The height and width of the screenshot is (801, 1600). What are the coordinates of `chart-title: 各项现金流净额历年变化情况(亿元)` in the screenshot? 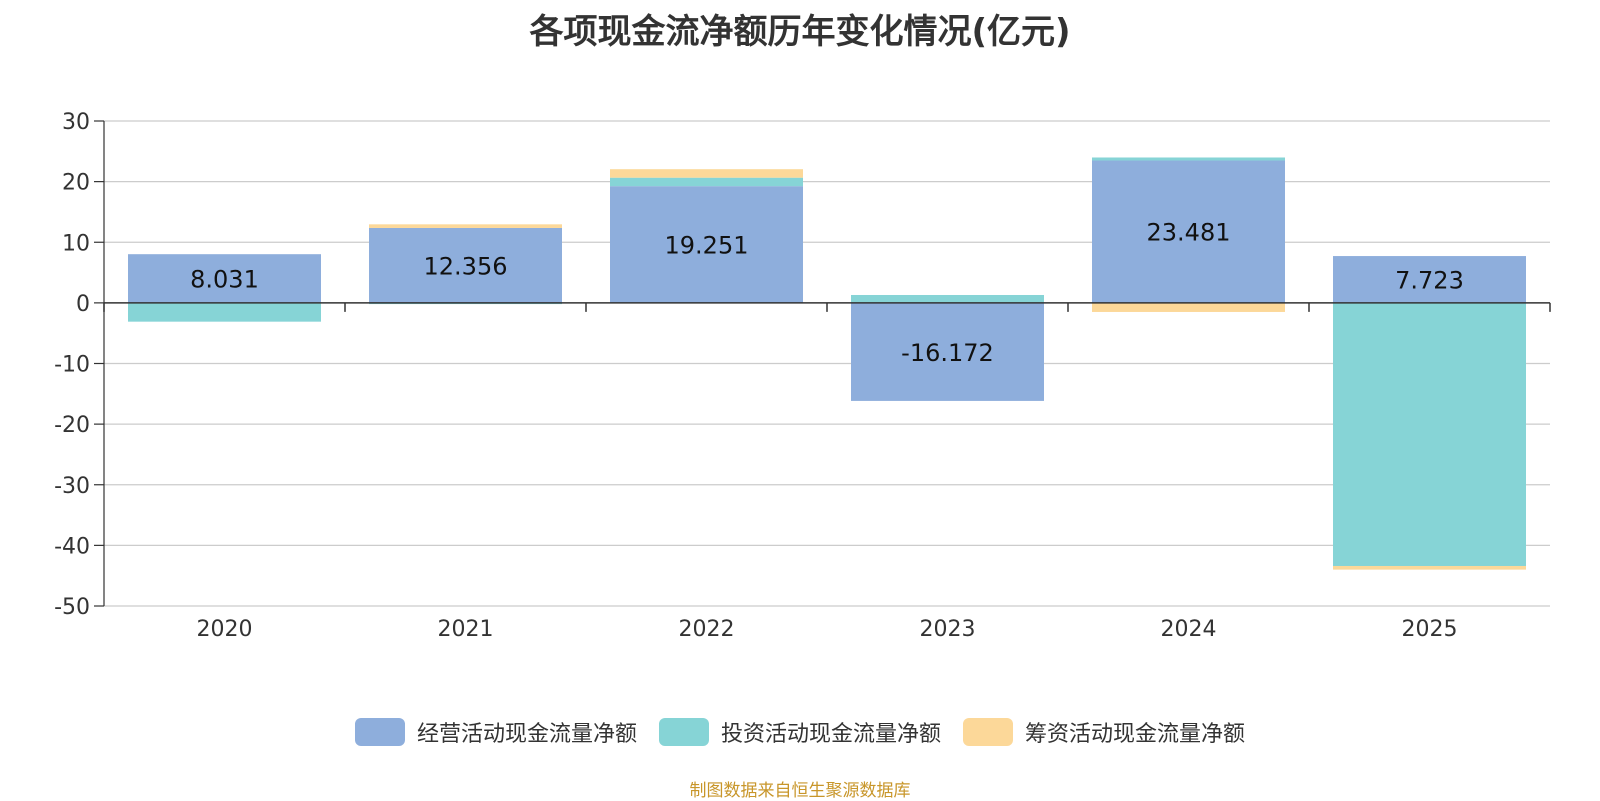 It's located at (800, 32).